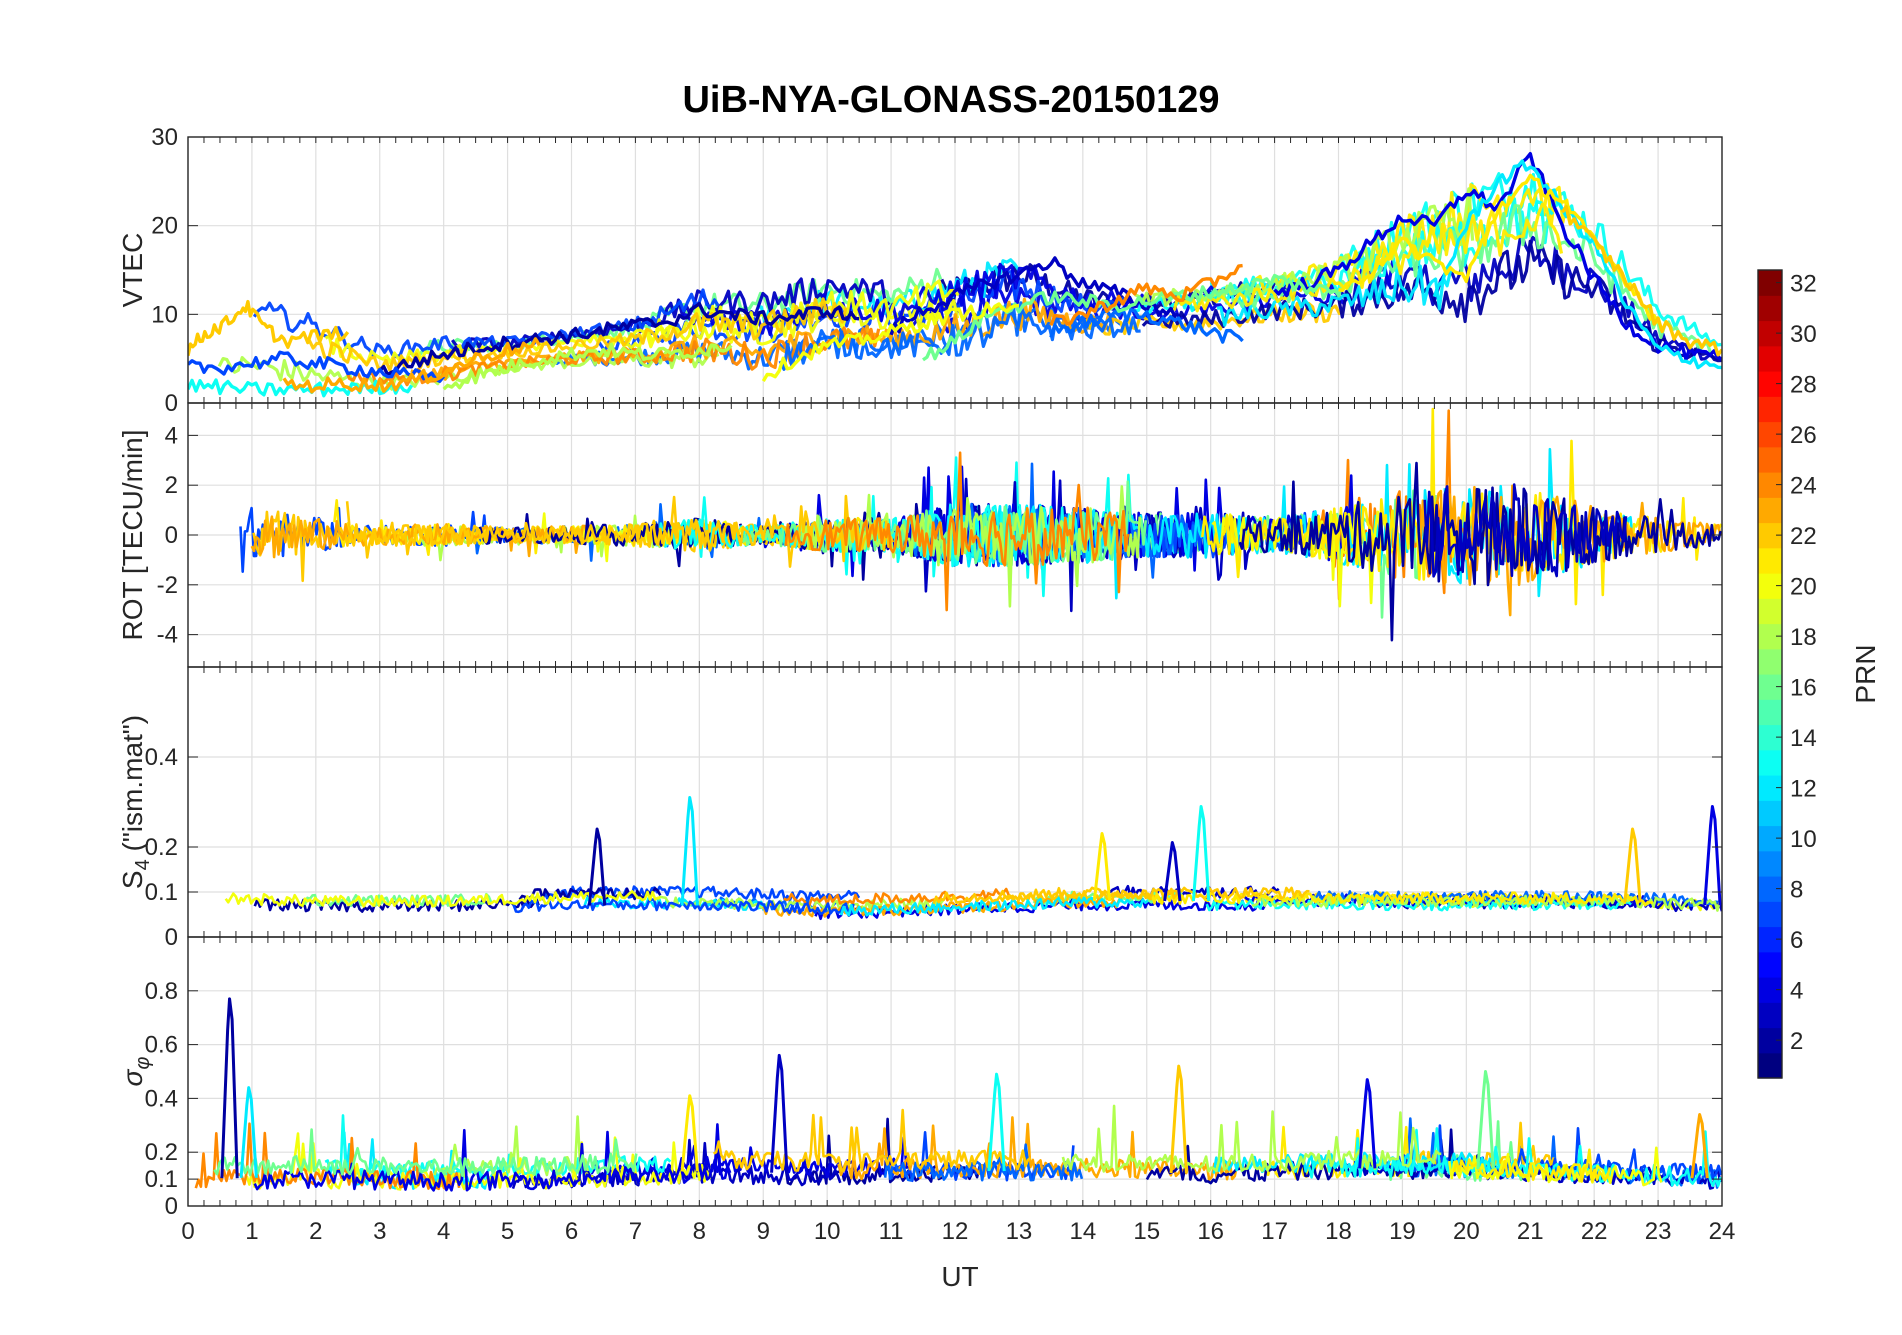 The height and width of the screenshot is (1335, 1902). I want to click on x-tick-label: 20, so click(1466, 1231).